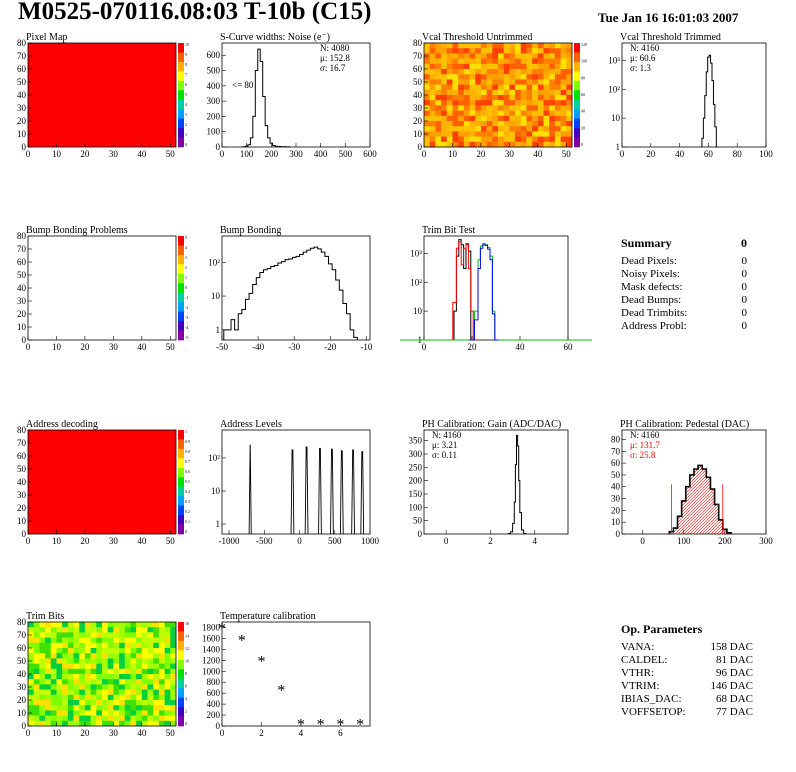  Describe the element at coordinates (275, 37) in the screenshot. I see `chart-title: S-Curve widths: Noise (e⁻)` at that location.